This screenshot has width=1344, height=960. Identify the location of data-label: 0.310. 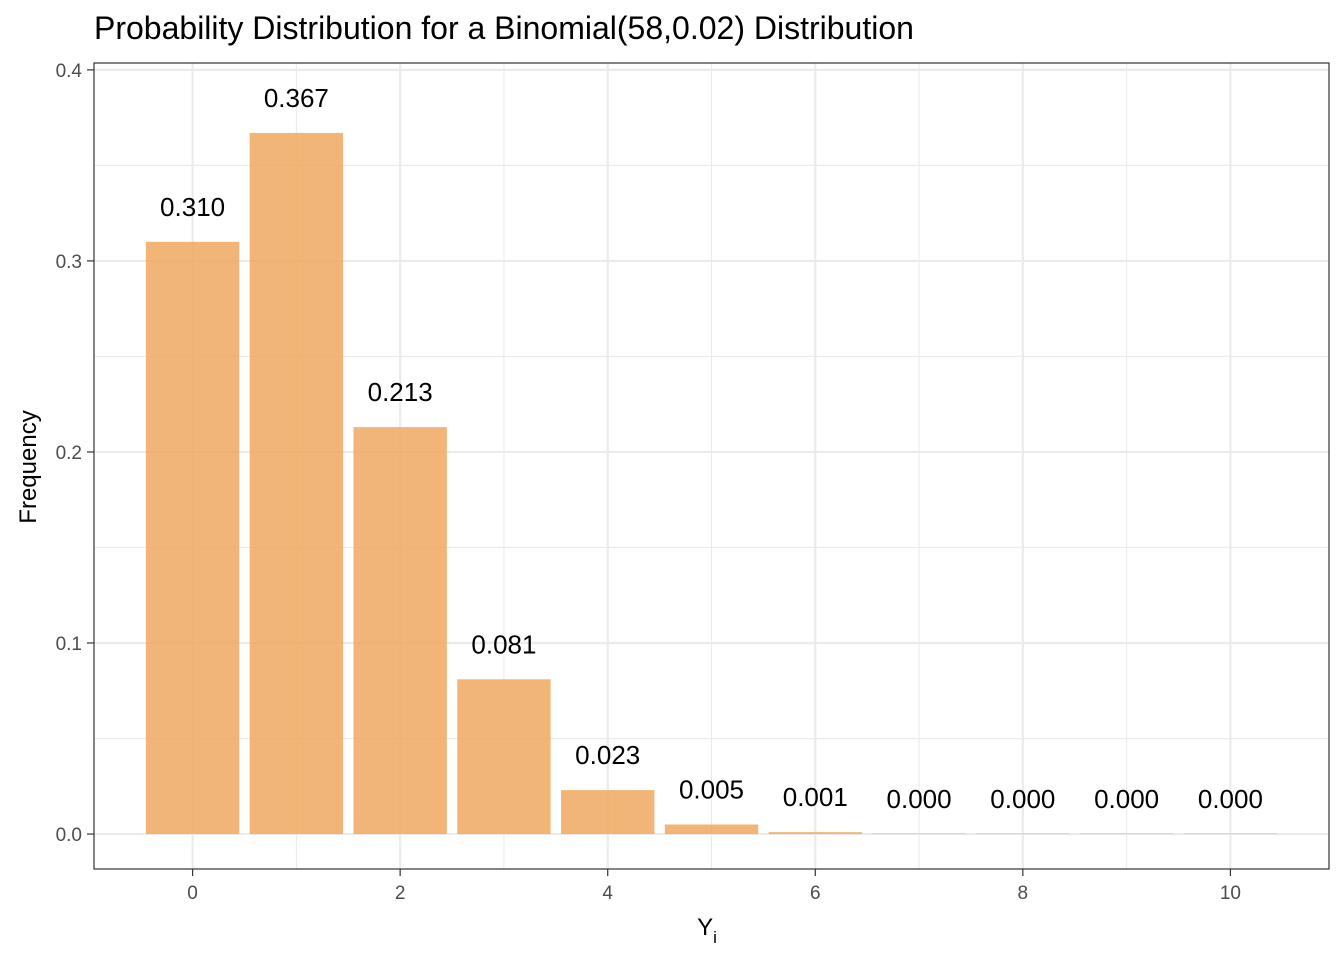
(192, 207).